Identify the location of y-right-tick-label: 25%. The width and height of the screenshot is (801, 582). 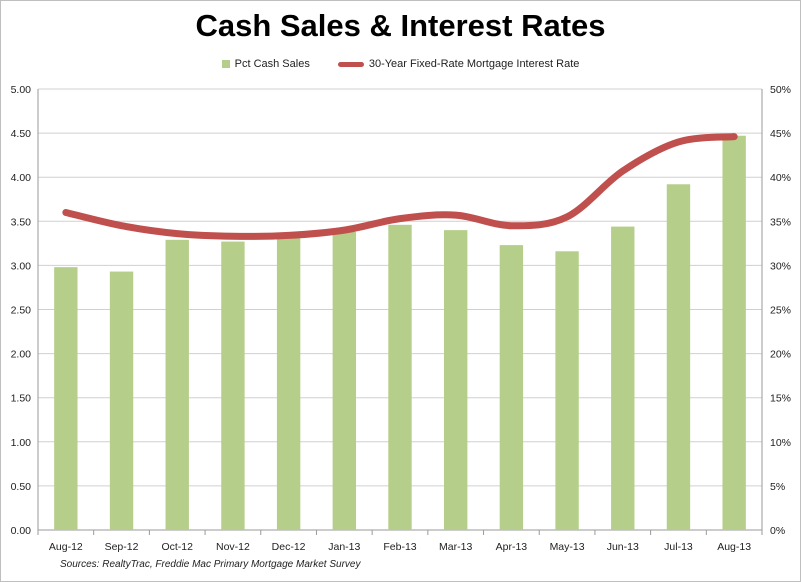
(780, 311).